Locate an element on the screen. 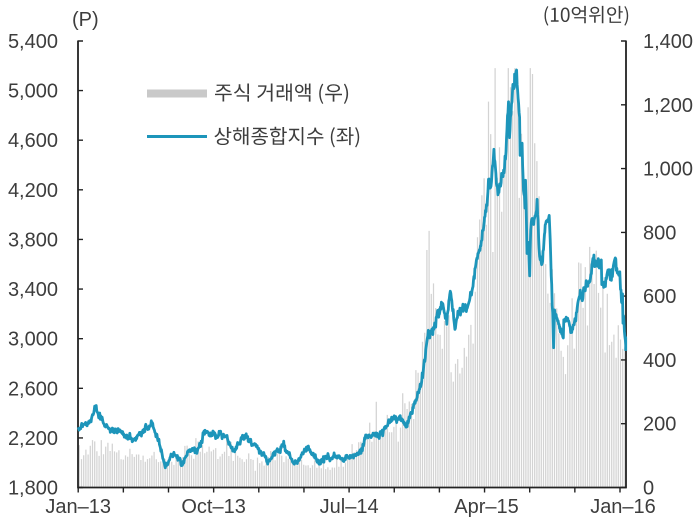  svg-text: Jul–14 is located at coordinates (349, 507).